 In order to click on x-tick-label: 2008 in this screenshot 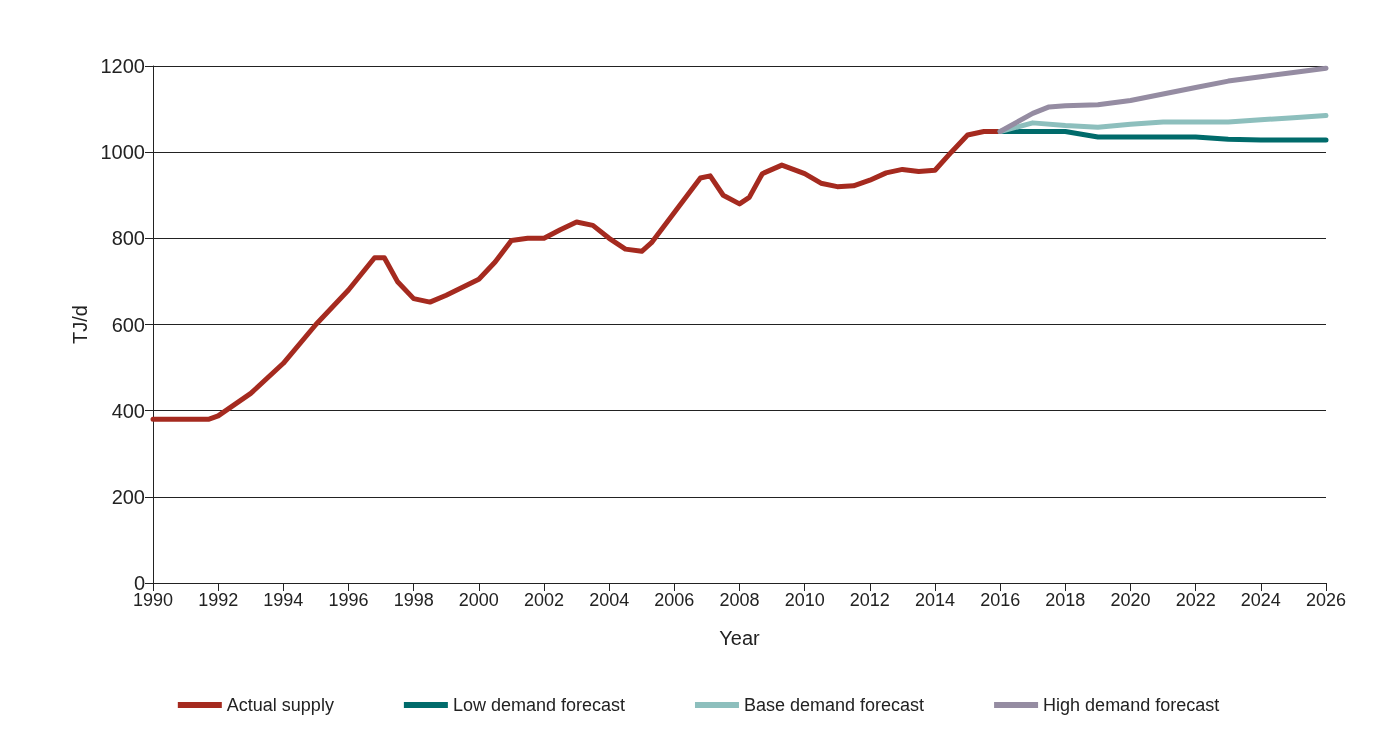, I will do `click(739, 600)`.